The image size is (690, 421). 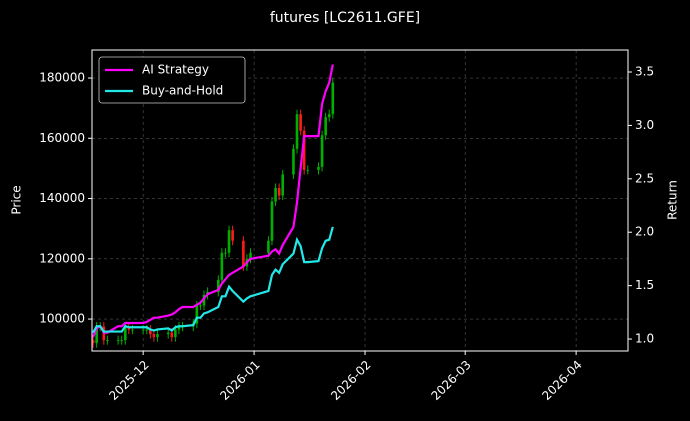 I want to click on y-tick-label: 160000, so click(x=62, y=138).